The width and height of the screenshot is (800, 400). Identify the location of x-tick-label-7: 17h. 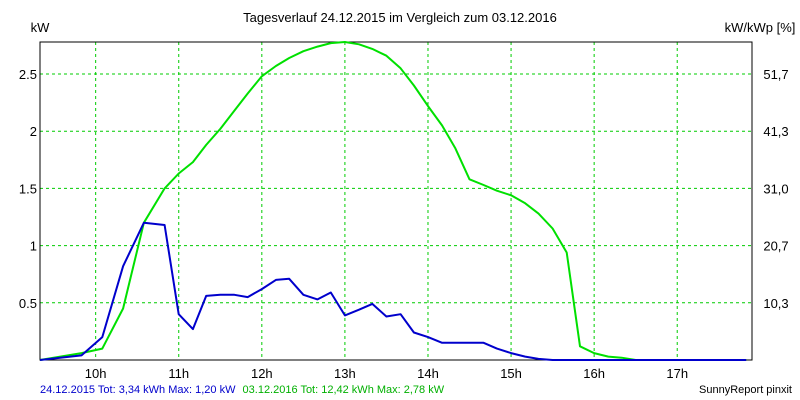
(677, 373).